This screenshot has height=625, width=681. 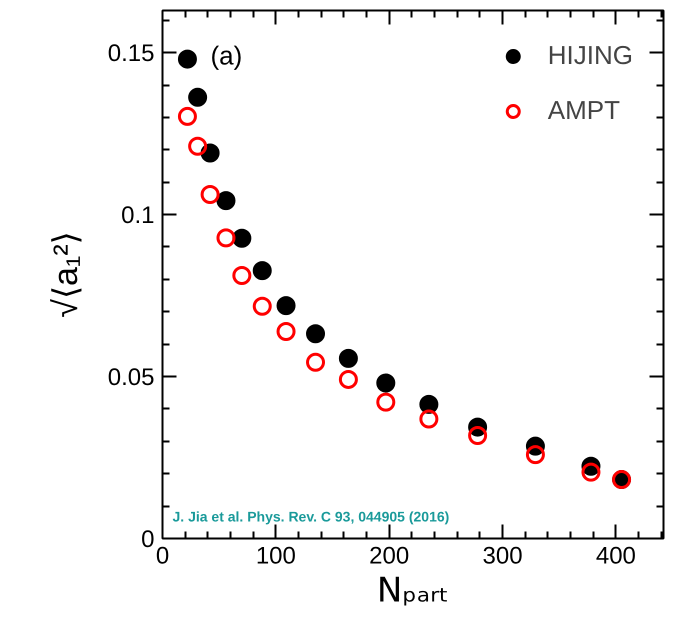 What do you see at coordinates (131, 378) in the screenshot?
I see `y-tick-label: 0.05` at bounding box center [131, 378].